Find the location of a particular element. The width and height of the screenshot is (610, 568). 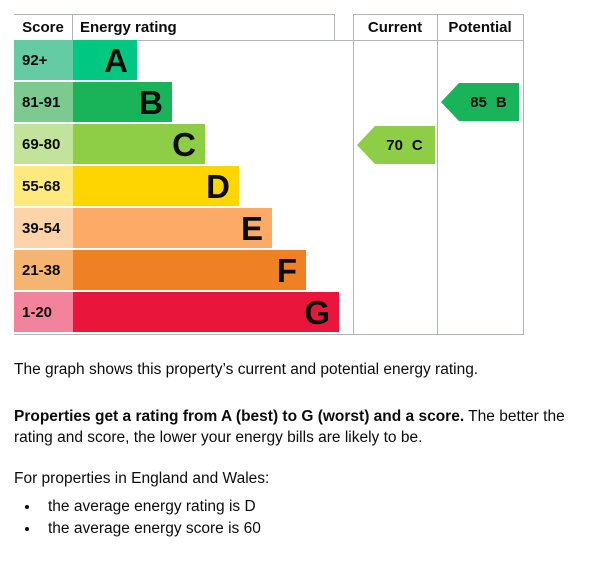

band-b-score-range: 81-91 is located at coordinates (43, 102).